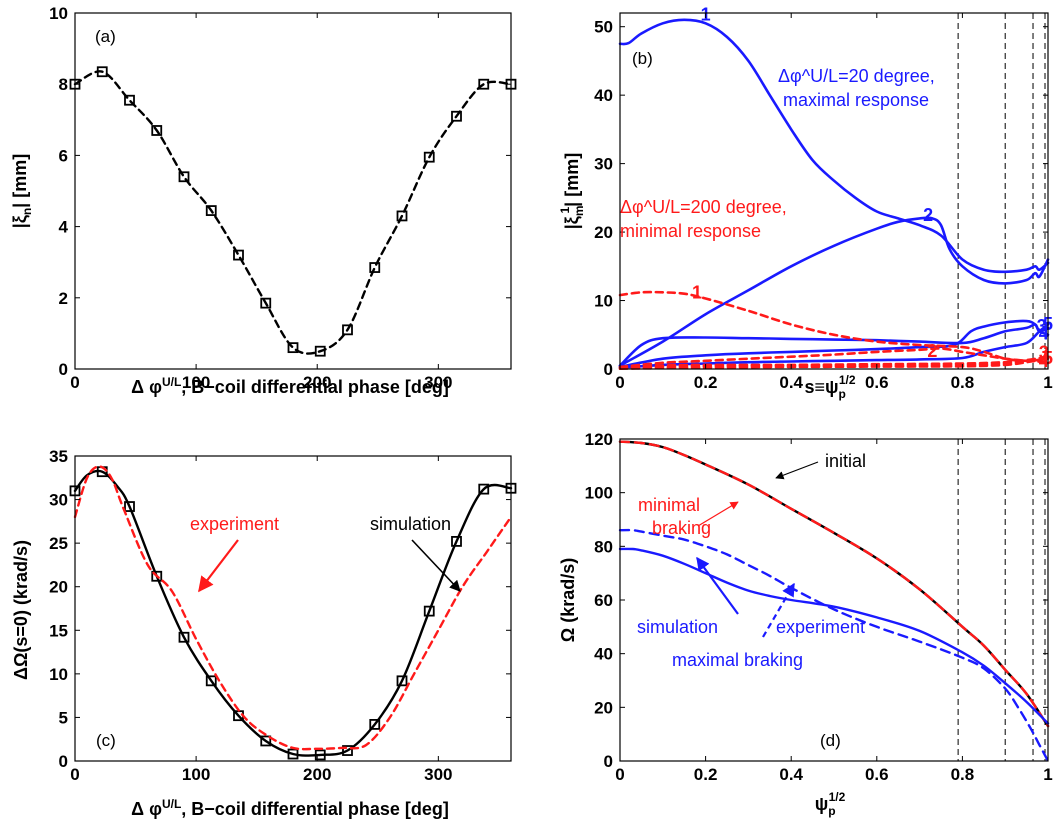 The height and width of the screenshot is (825, 1054). I want to click on panel-c-label: (c), so click(106, 740).